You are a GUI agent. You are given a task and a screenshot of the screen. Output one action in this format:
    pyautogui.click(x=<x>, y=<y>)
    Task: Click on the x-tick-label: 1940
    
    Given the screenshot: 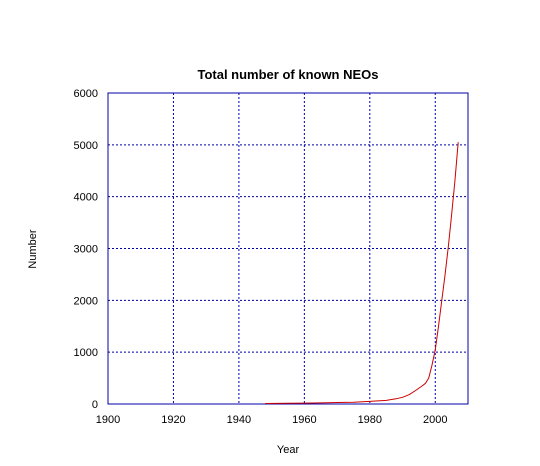 What is the action you would take?
    pyautogui.click(x=239, y=420)
    